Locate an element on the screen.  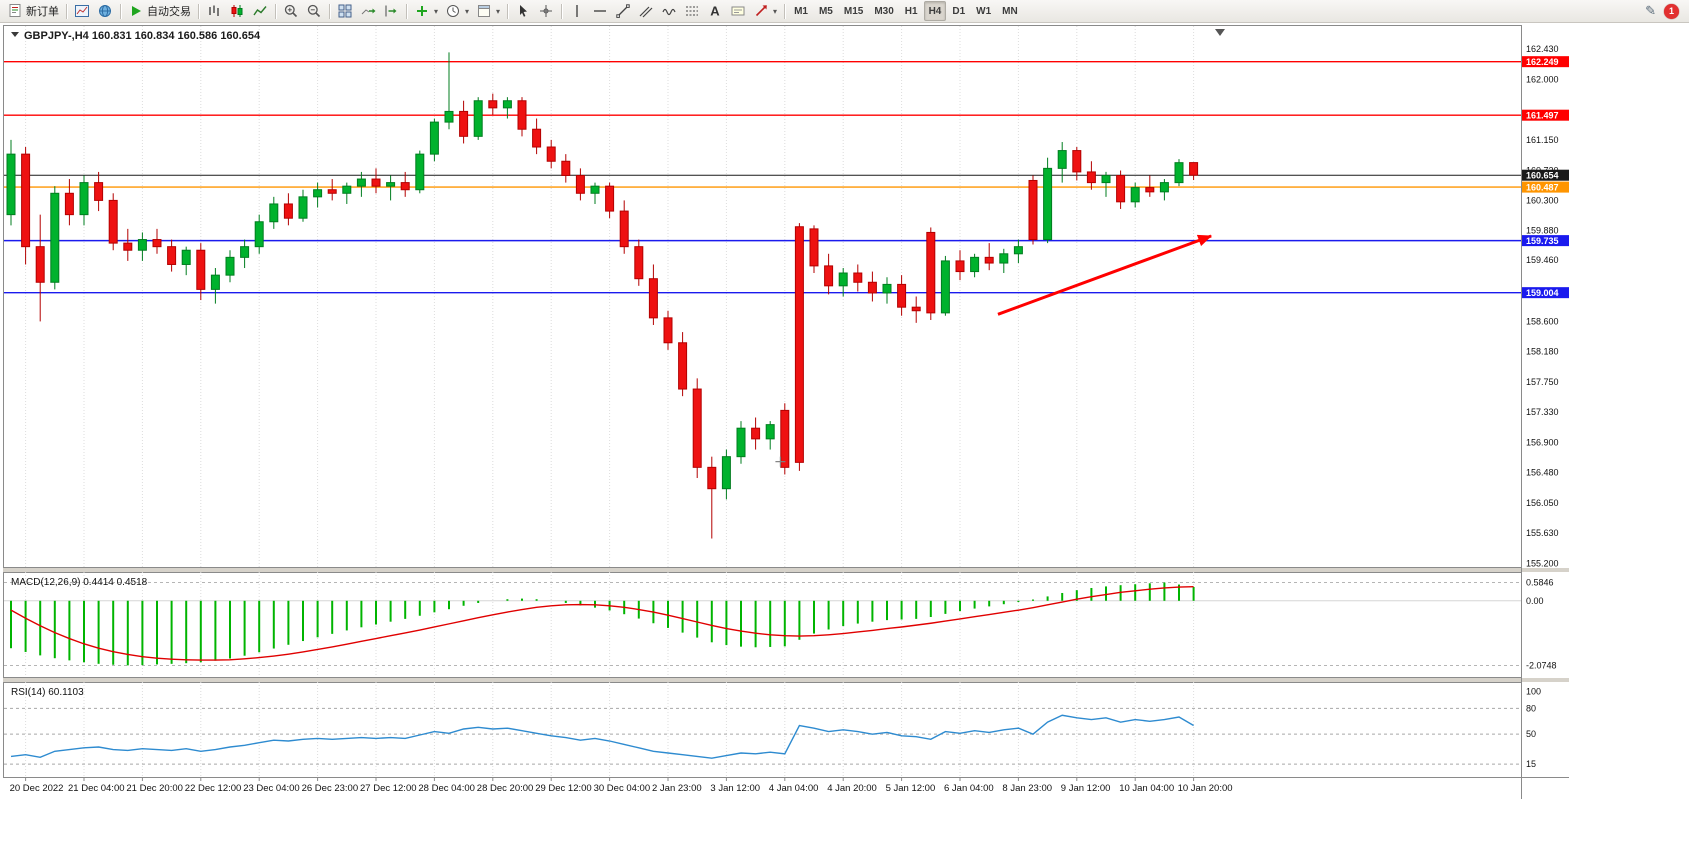
price-tick: 161.150 is located at coordinates (1542, 140).